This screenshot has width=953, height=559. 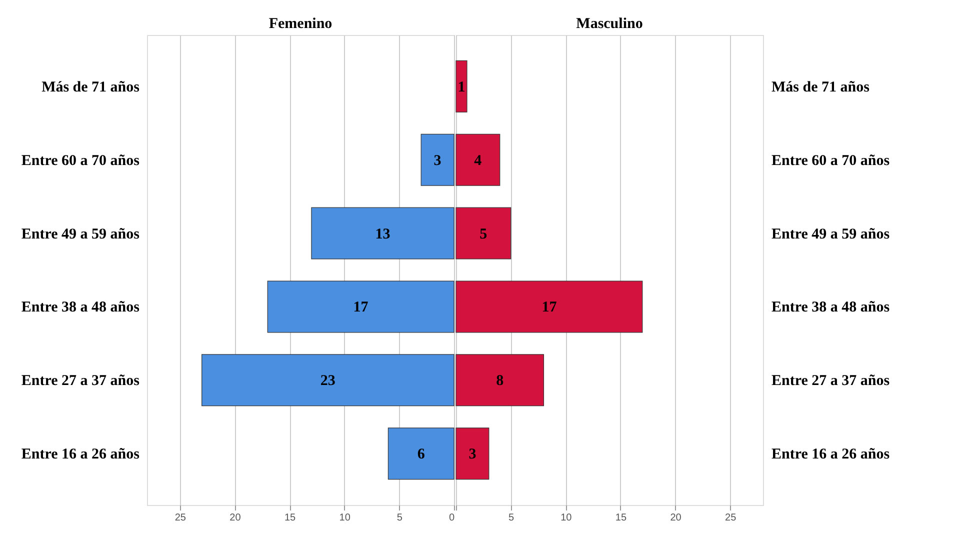 What do you see at coordinates (300, 24) in the screenshot?
I see `chart-title: Femenino` at bounding box center [300, 24].